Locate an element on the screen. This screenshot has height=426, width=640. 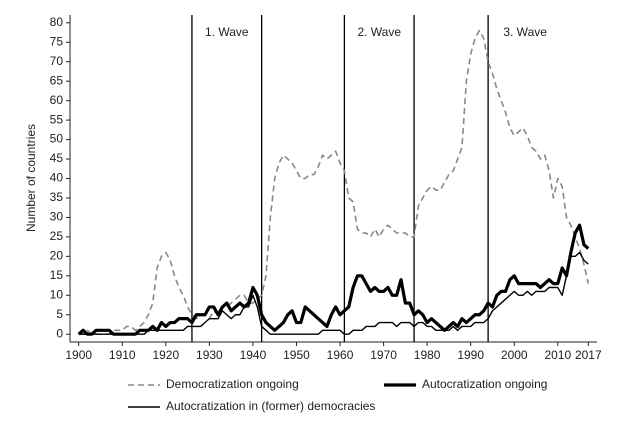
y-tick-label: 30 is located at coordinates (57, 217).